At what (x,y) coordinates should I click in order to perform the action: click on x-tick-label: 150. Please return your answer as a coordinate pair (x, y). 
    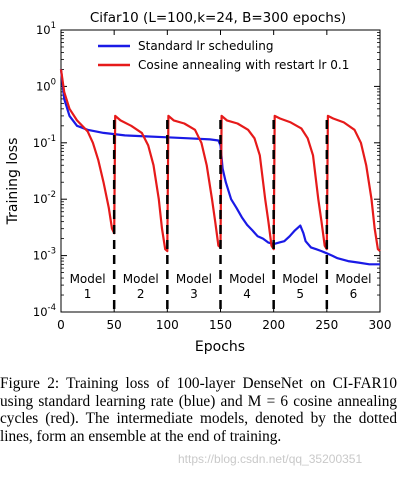
    Looking at the image, I should click on (220, 325).